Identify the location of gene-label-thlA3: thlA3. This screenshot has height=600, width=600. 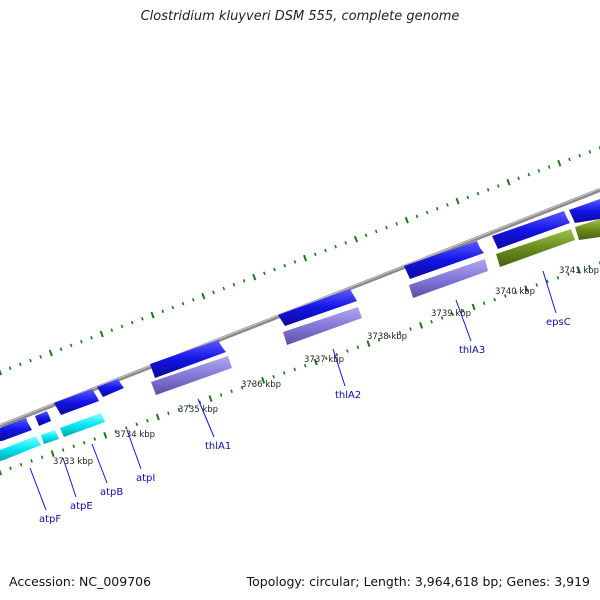
(472, 350).